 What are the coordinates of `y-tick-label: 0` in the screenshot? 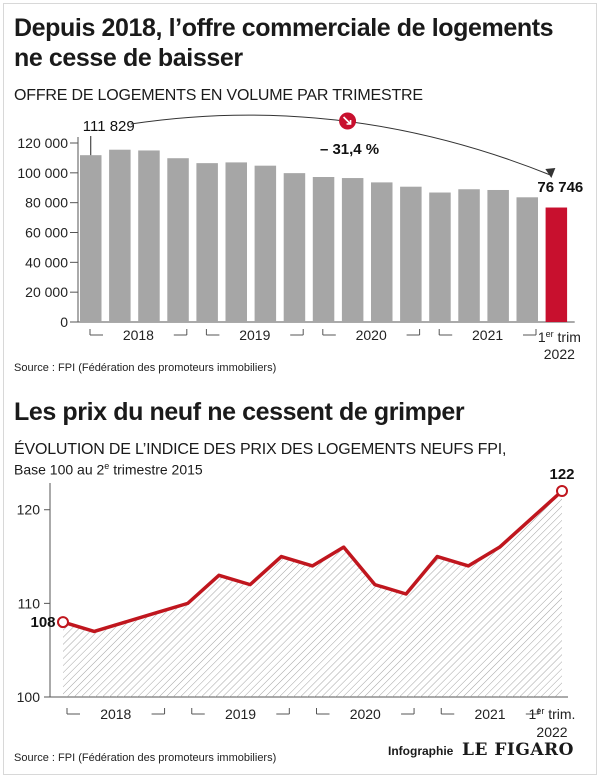 It's located at (64, 322).